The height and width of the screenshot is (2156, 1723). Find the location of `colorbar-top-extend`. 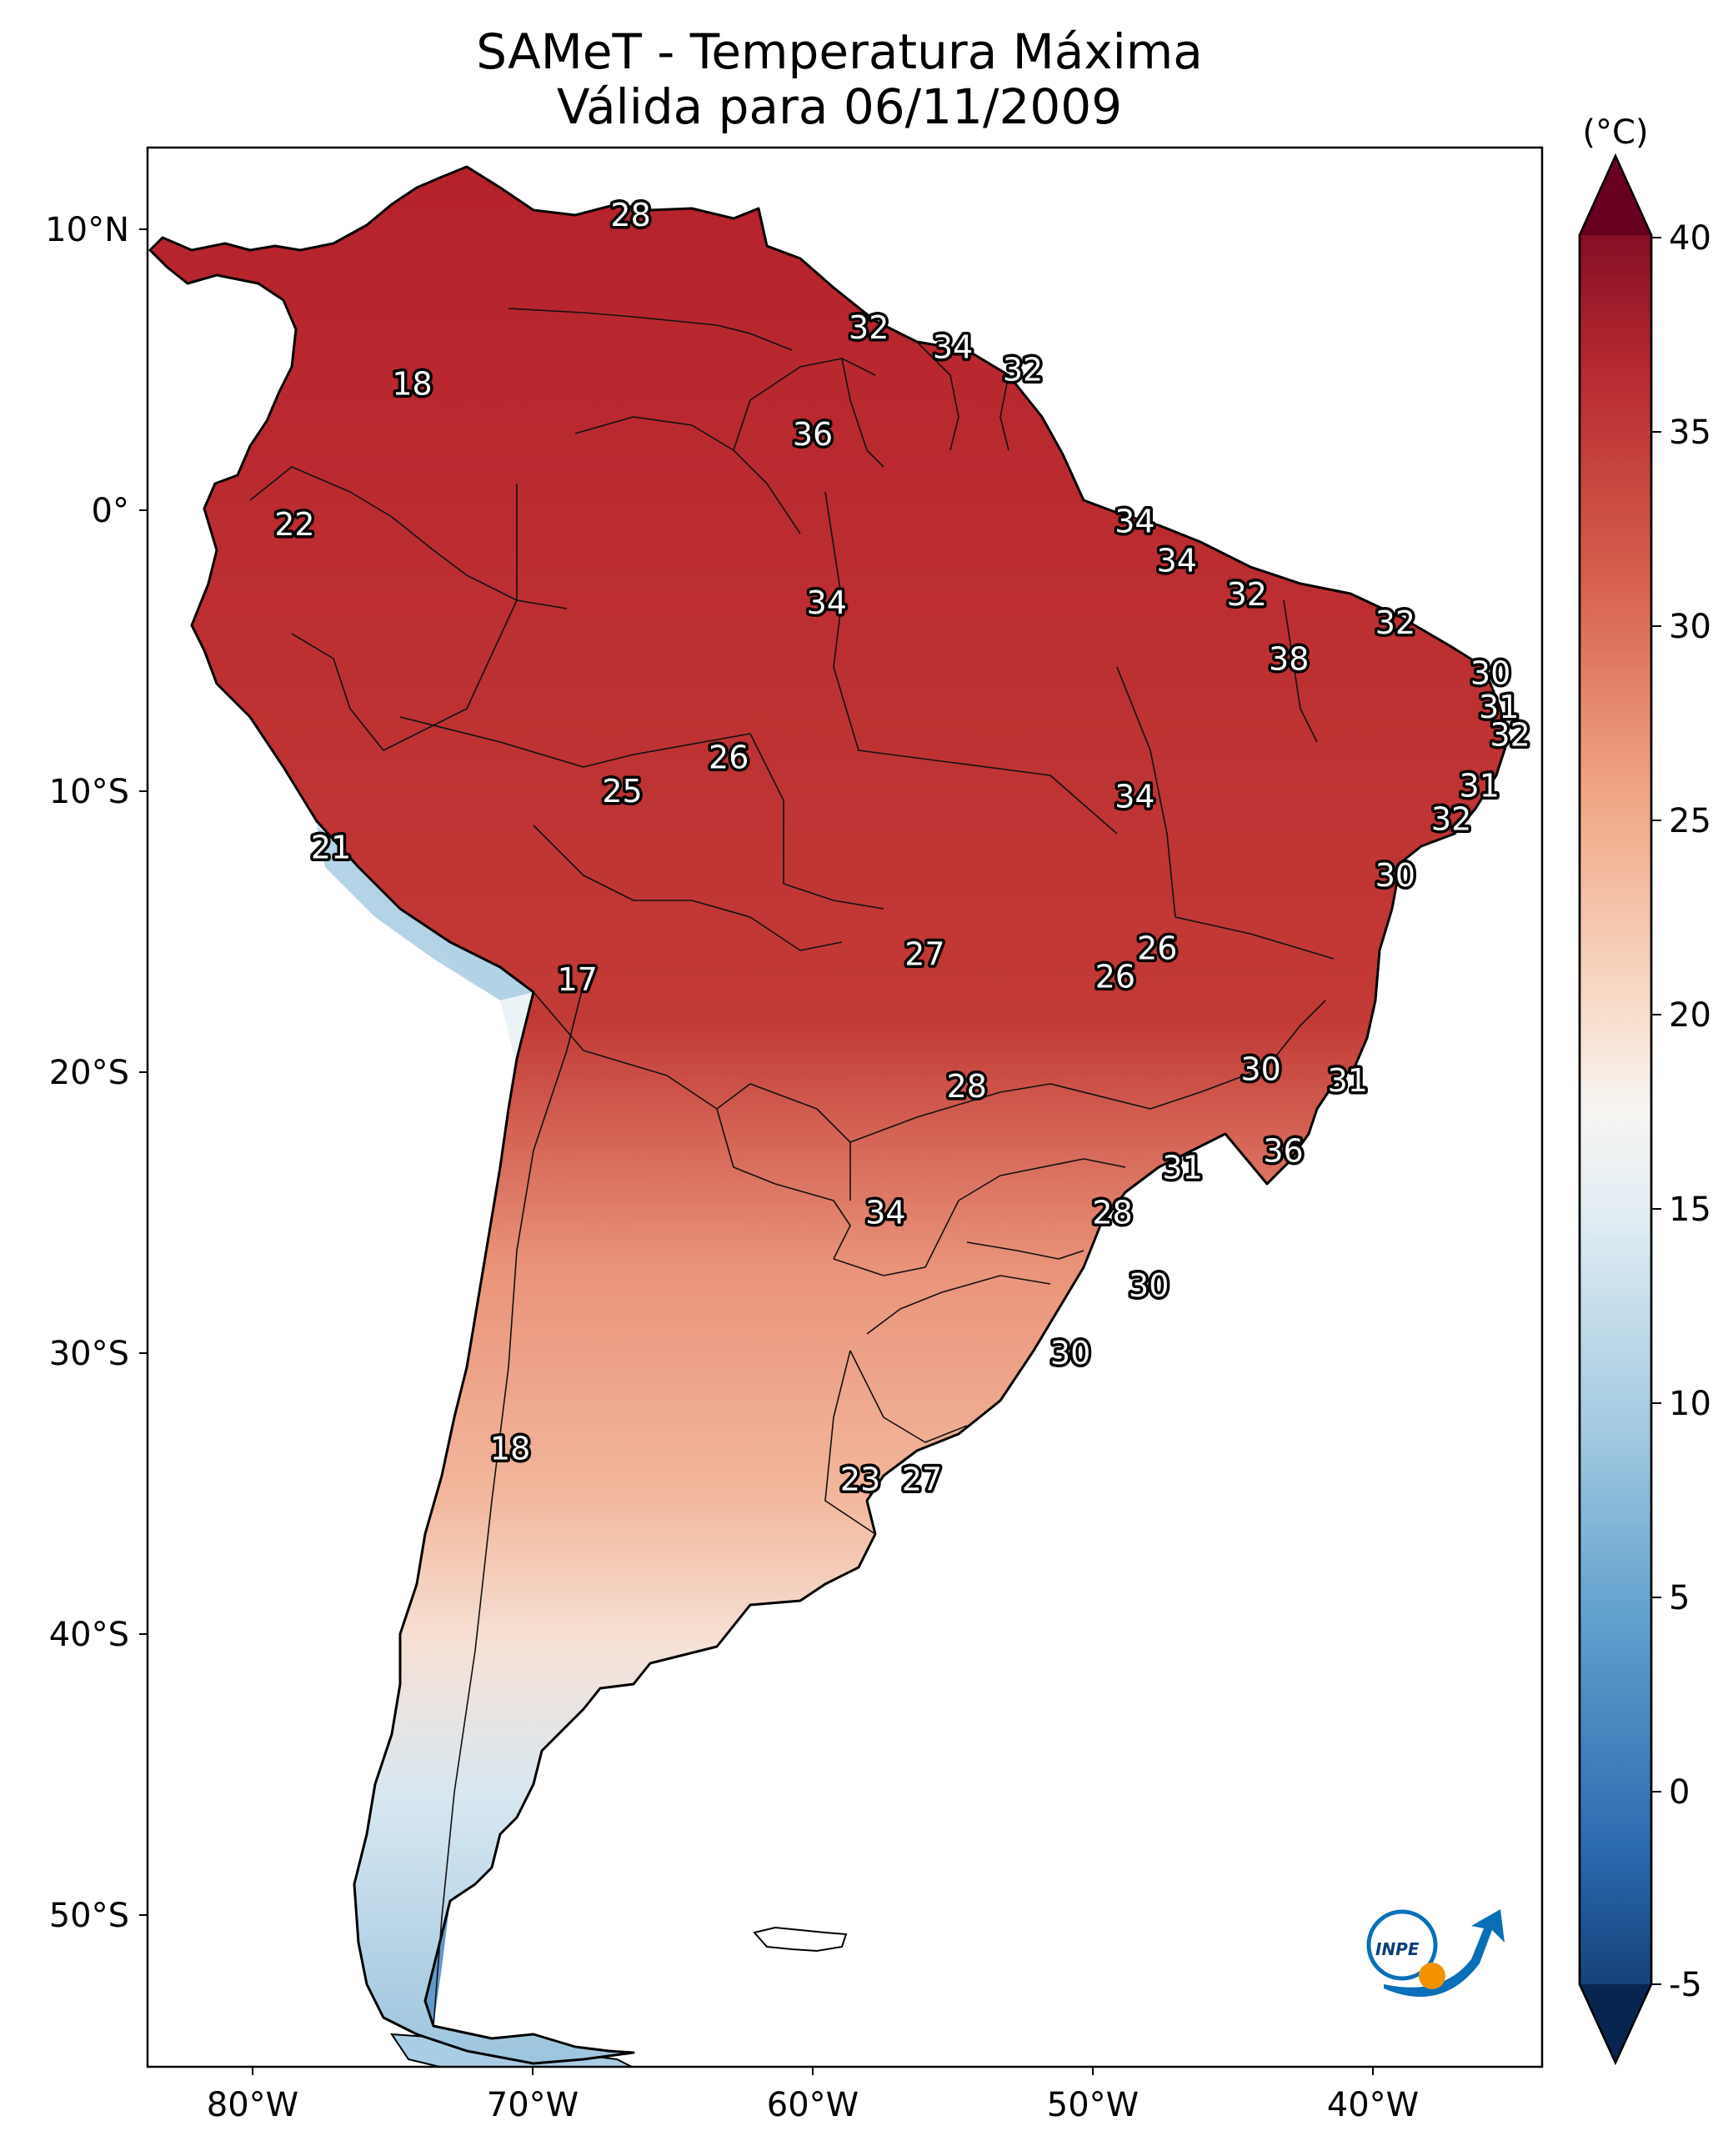

colorbar-top-extend is located at coordinates (1615, 195).